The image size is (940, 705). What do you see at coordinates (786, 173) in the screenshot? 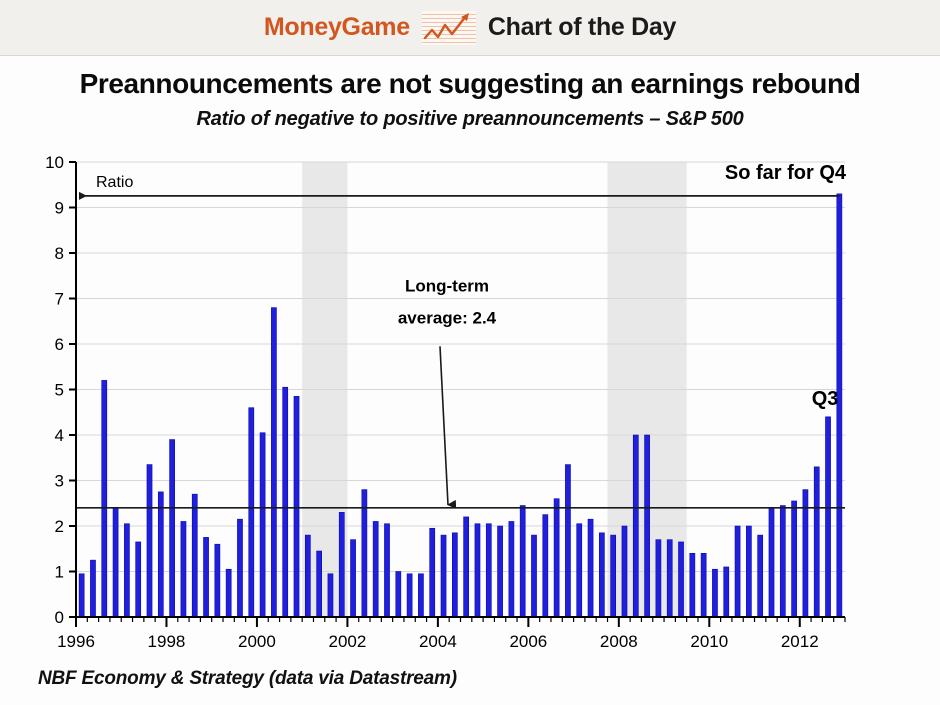
I see `so-far-q4-label: So far for Q4` at bounding box center [786, 173].